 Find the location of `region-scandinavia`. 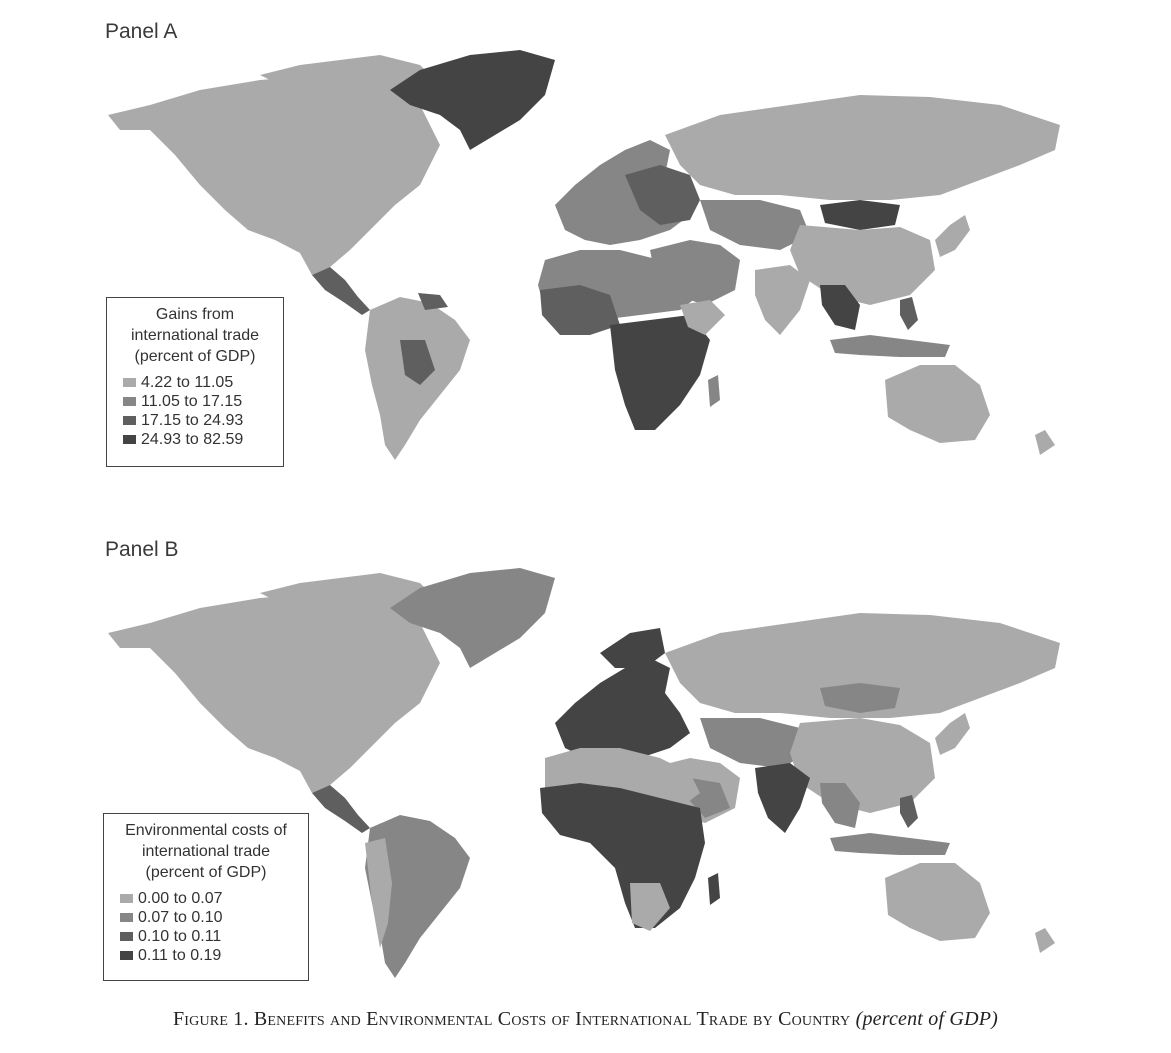

region-scandinavia is located at coordinates (632, 648).